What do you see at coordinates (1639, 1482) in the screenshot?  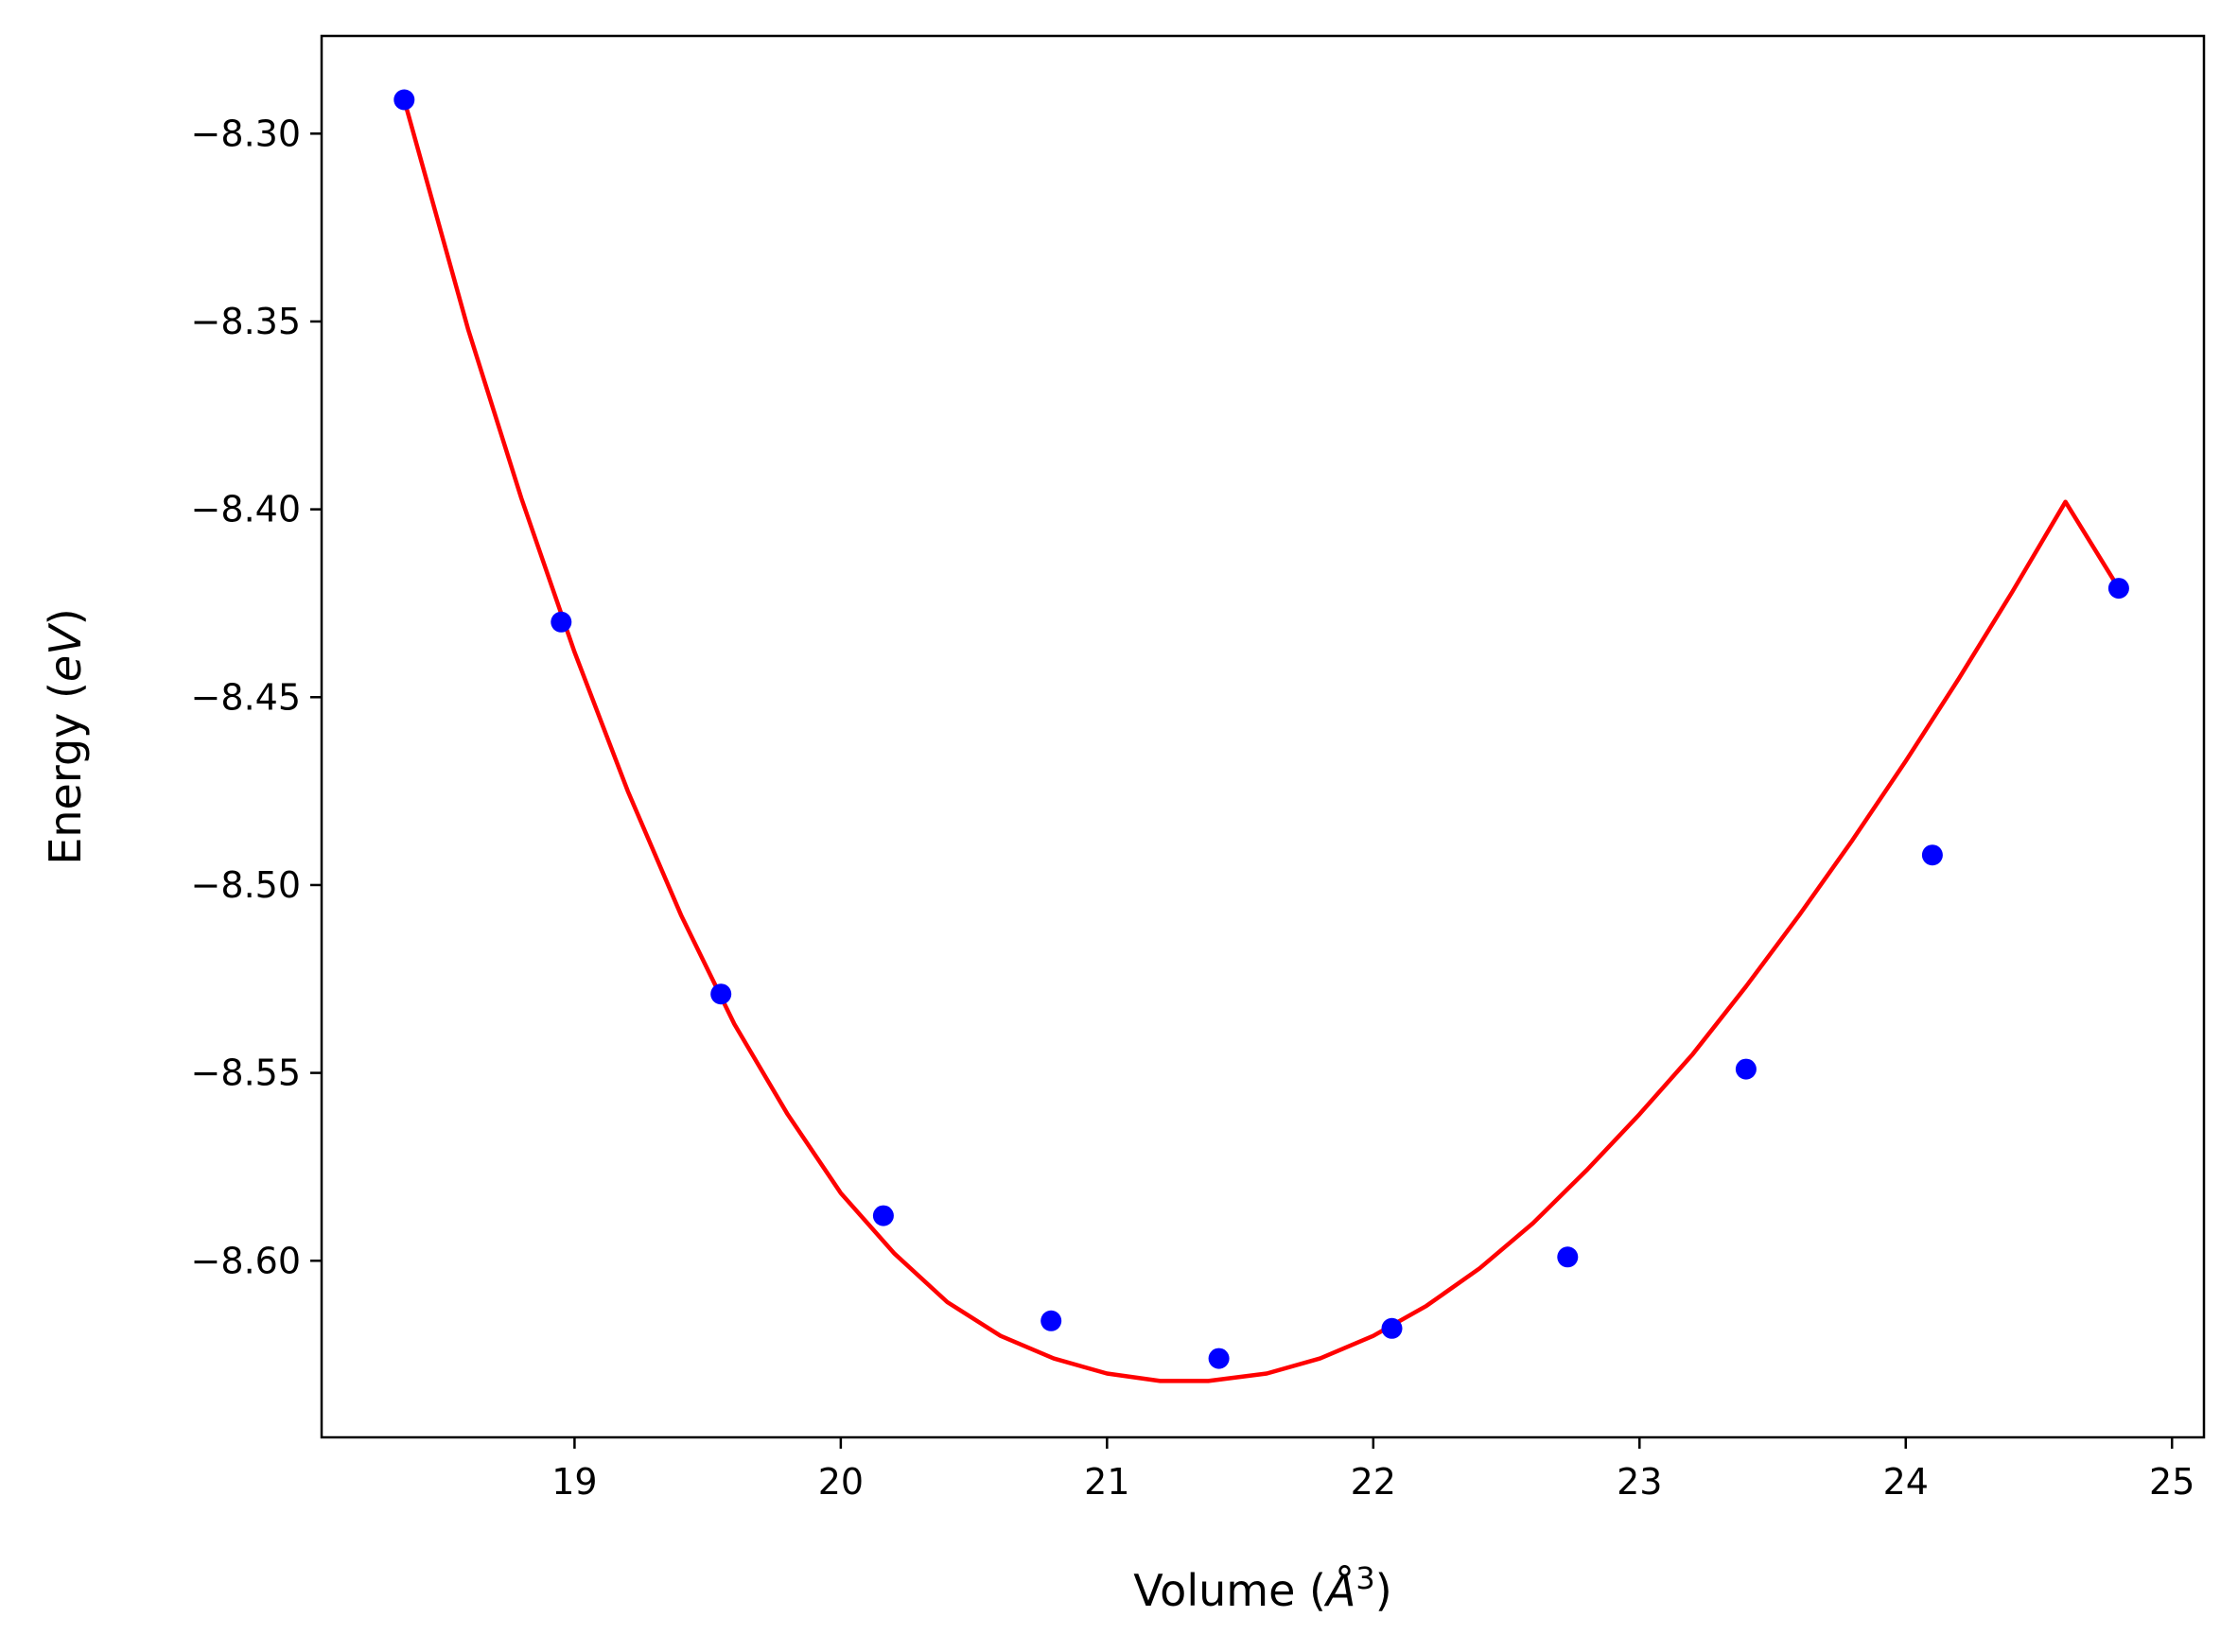 I see `x-tick-label: 23` at bounding box center [1639, 1482].